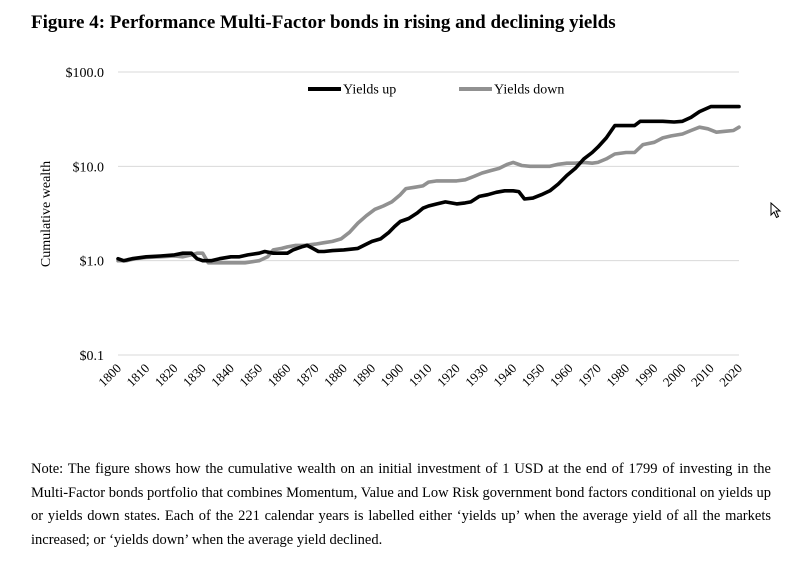 This screenshot has height=576, width=800. Describe the element at coordinates (674, 375) in the screenshot. I see `x-tick-label: 2000` at that location.